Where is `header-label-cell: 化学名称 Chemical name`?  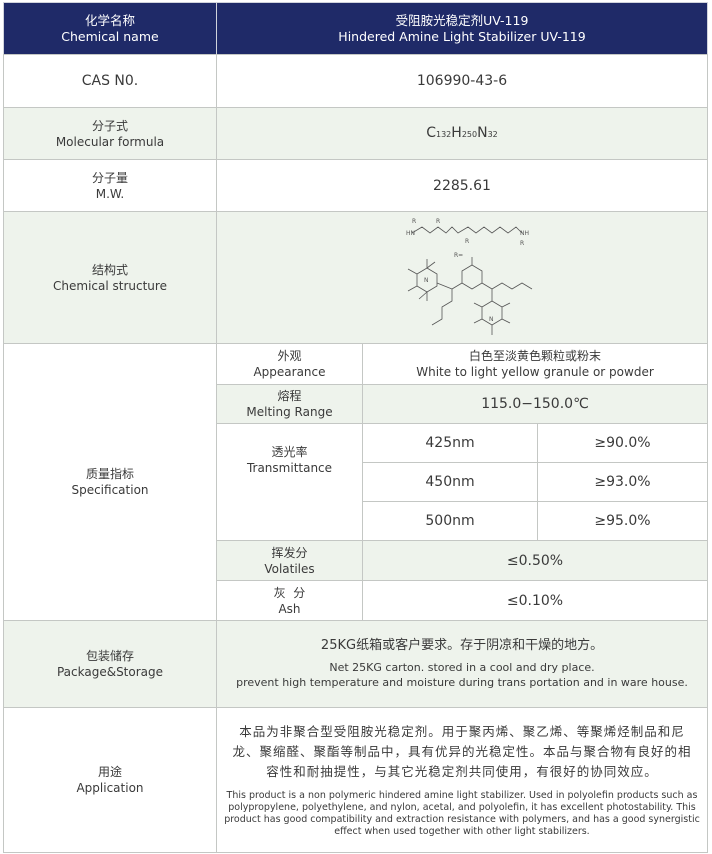
header-label-cell: 化学名称 Chemical name is located at coordinates (110, 28).